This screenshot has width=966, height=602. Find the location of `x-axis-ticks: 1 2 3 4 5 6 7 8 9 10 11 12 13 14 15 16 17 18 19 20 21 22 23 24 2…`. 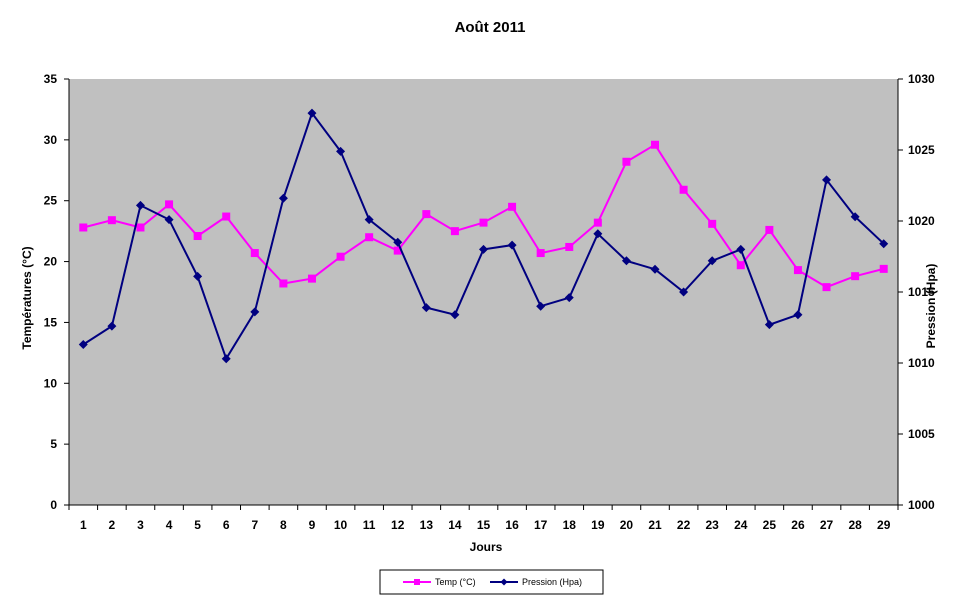

x-axis-ticks: 1 2 3 4 5 6 7 8 9 10 11 12 13 14 15 16 17 18 19 20 21 22 23 24 2… is located at coordinates (483, 518).